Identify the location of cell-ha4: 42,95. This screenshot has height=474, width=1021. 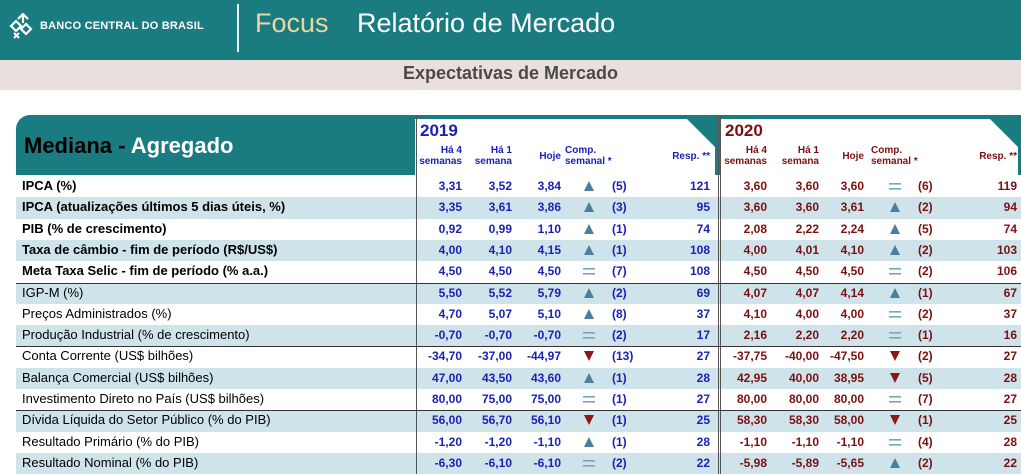
(751, 377).